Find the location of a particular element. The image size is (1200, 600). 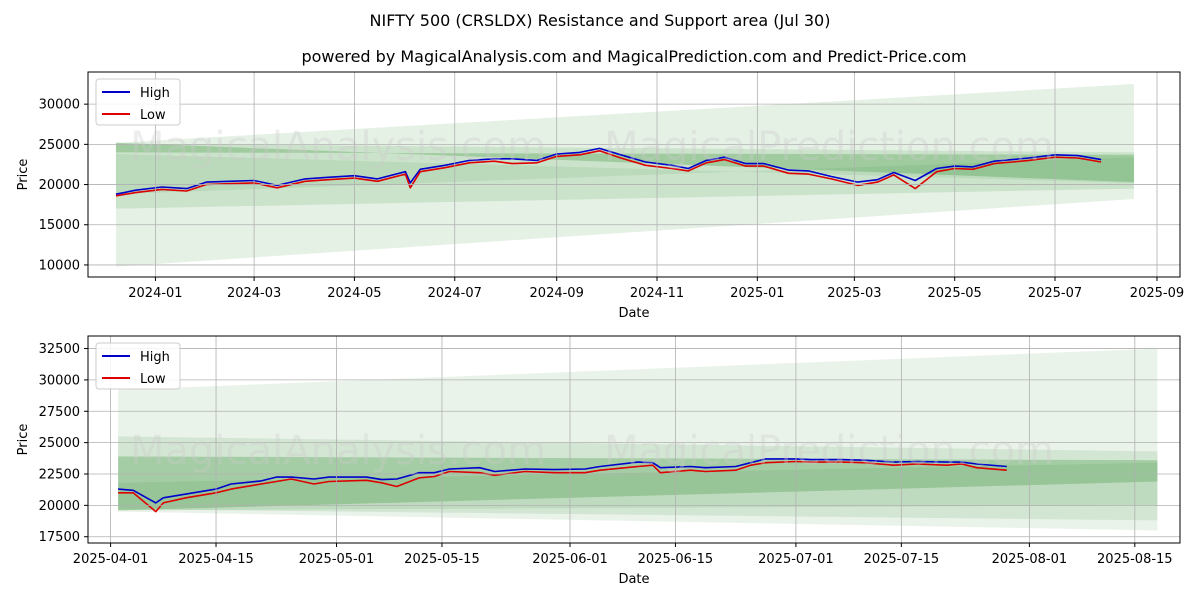

x-tick-label: 2025-04-15 is located at coordinates (216, 559).